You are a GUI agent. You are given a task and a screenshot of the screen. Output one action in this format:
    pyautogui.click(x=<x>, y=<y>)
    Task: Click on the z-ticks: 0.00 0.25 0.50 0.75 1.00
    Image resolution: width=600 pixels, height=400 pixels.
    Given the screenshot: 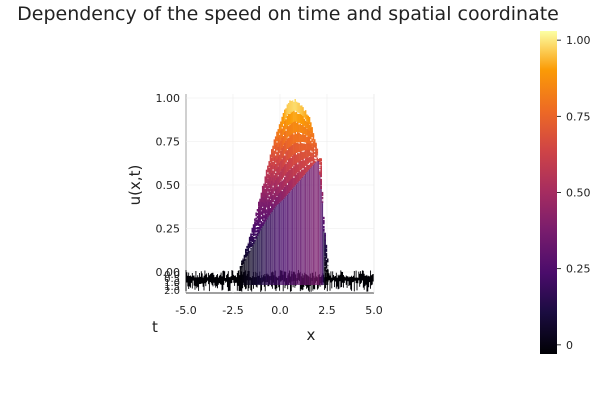 What is the action you would take?
    pyautogui.click(x=168, y=185)
    